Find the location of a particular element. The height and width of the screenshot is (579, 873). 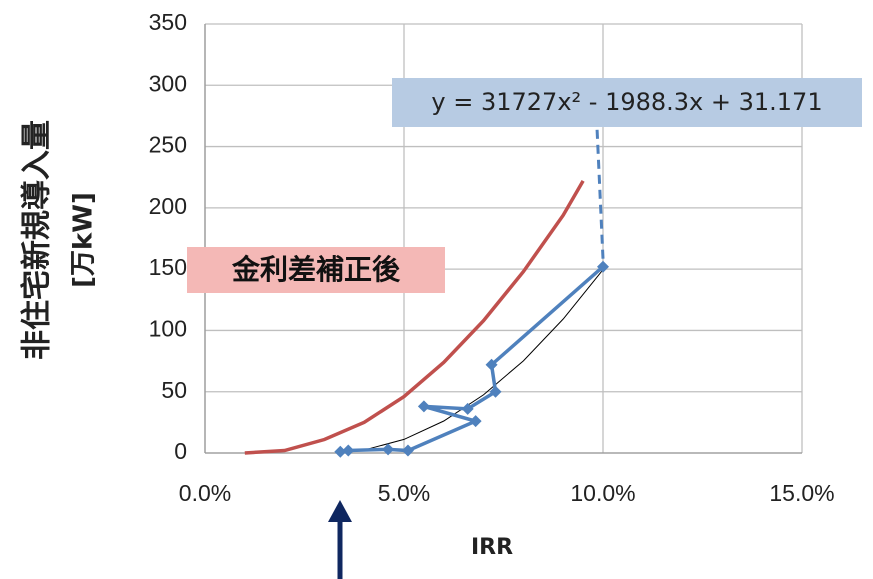

y-axis-label: 非住宅新規導入量 is located at coordinates (37, 240).